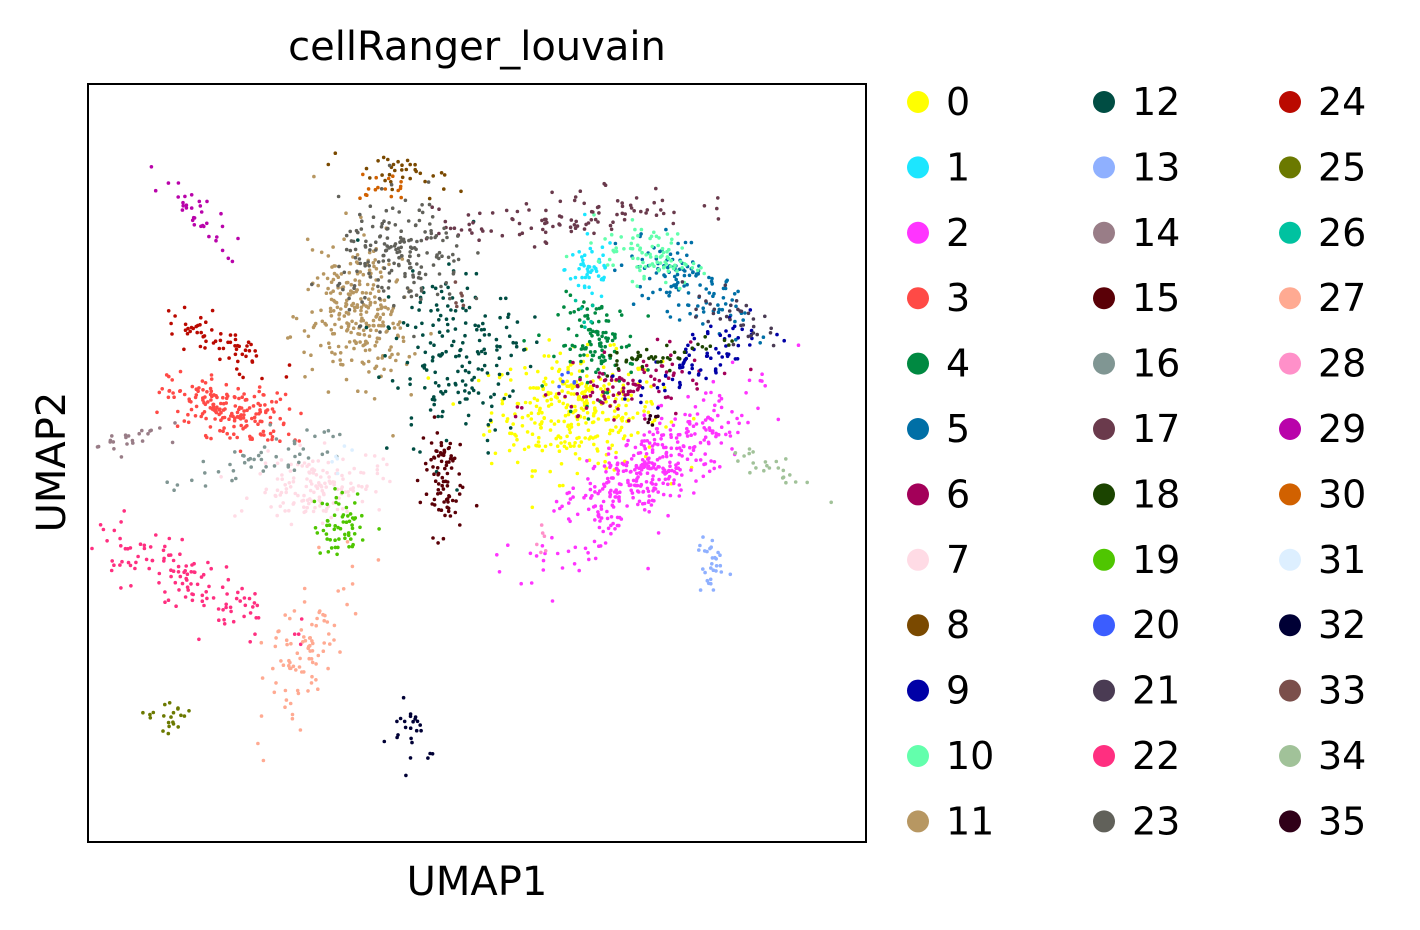 Image resolution: width=1420 pixels, height=930 pixels. What do you see at coordinates (958, 233) in the screenshot?
I see `legend-label-2: 2` at bounding box center [958, 233].